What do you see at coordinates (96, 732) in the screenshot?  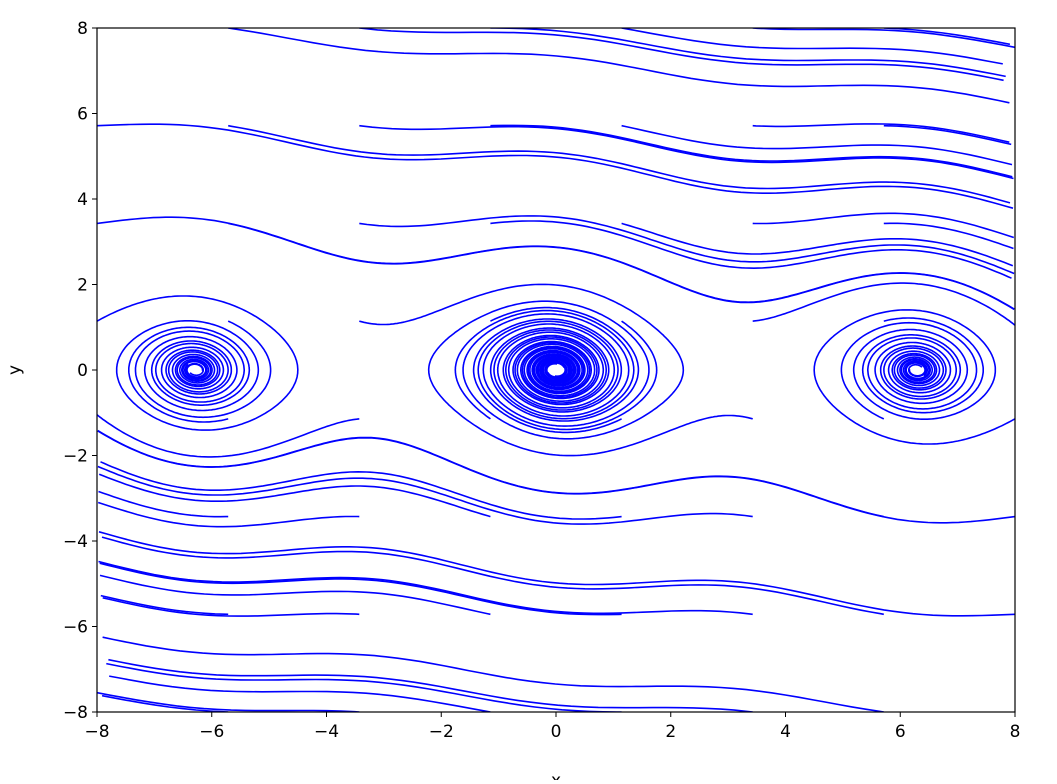 I see `x-tick-label: −8` at bounding box center [96, 732].